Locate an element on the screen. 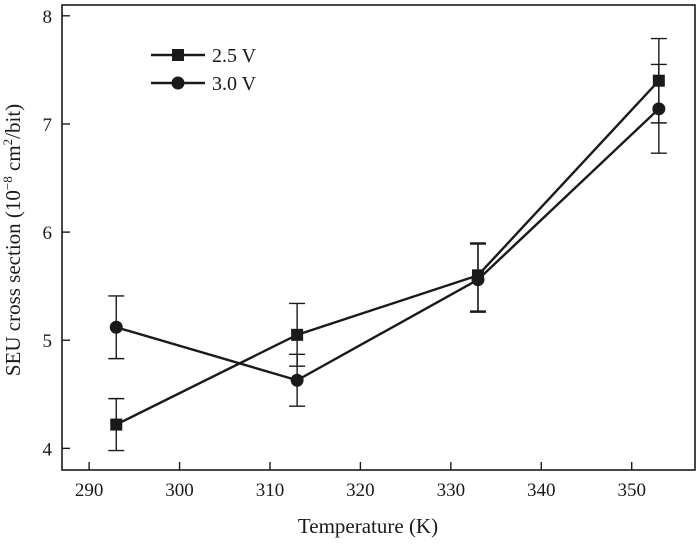  y-tick-label: 8 is located at coordinates (48, 17).